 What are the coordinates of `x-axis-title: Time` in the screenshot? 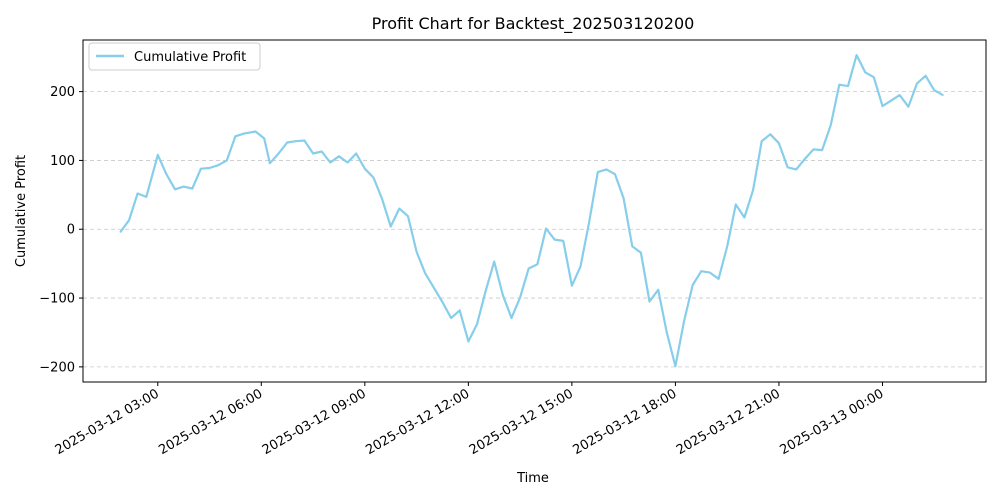 It's located at (532, 478).